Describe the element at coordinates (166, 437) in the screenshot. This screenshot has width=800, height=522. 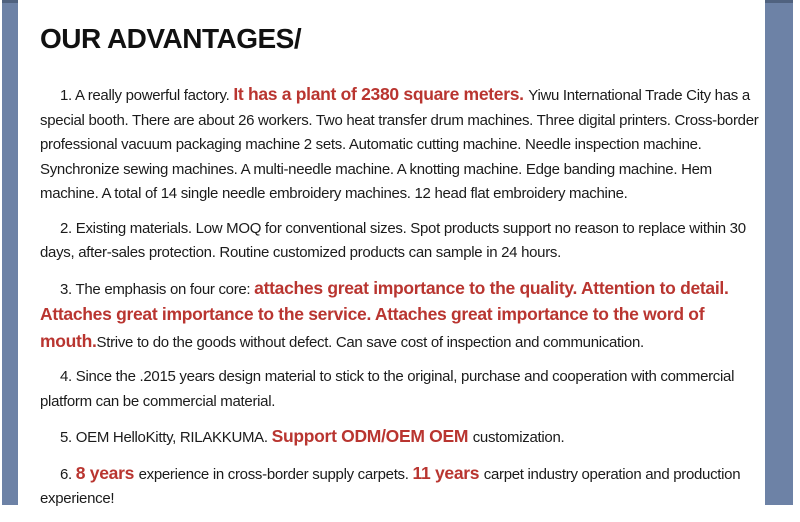
I see `body-text: 5. OEM HelloKitty, RILAKKUMA.` at that location.